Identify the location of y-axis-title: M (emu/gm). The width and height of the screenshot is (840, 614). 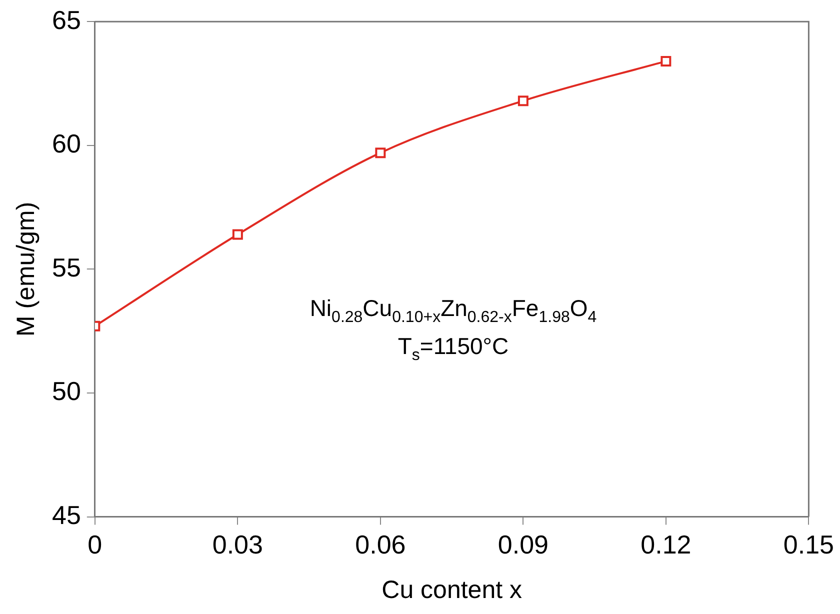
(26, 269).